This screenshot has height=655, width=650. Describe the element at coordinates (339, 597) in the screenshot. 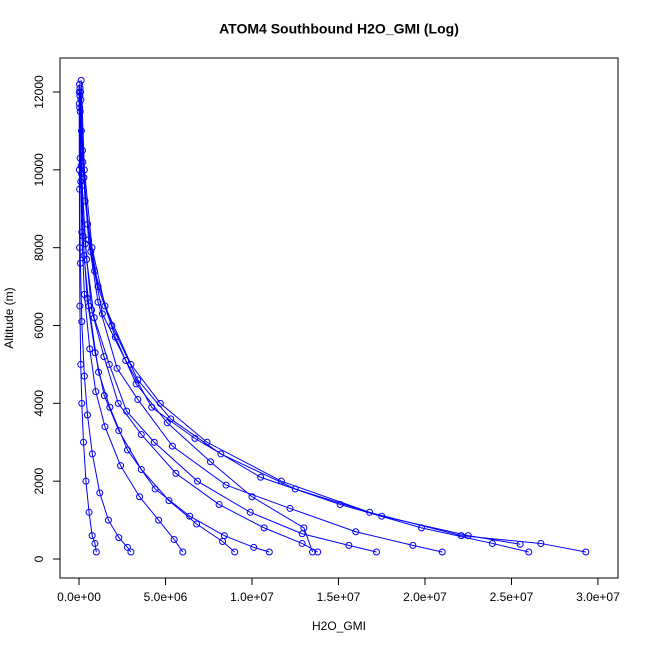

I see `x-tick-label: 1.5e+07` at that location.